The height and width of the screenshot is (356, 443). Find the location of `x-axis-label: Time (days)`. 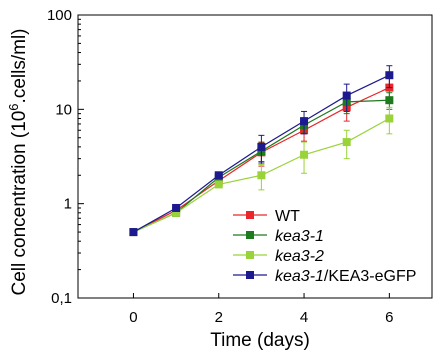

x-axis-label: Time (days) is located at coordinates (260, 340).